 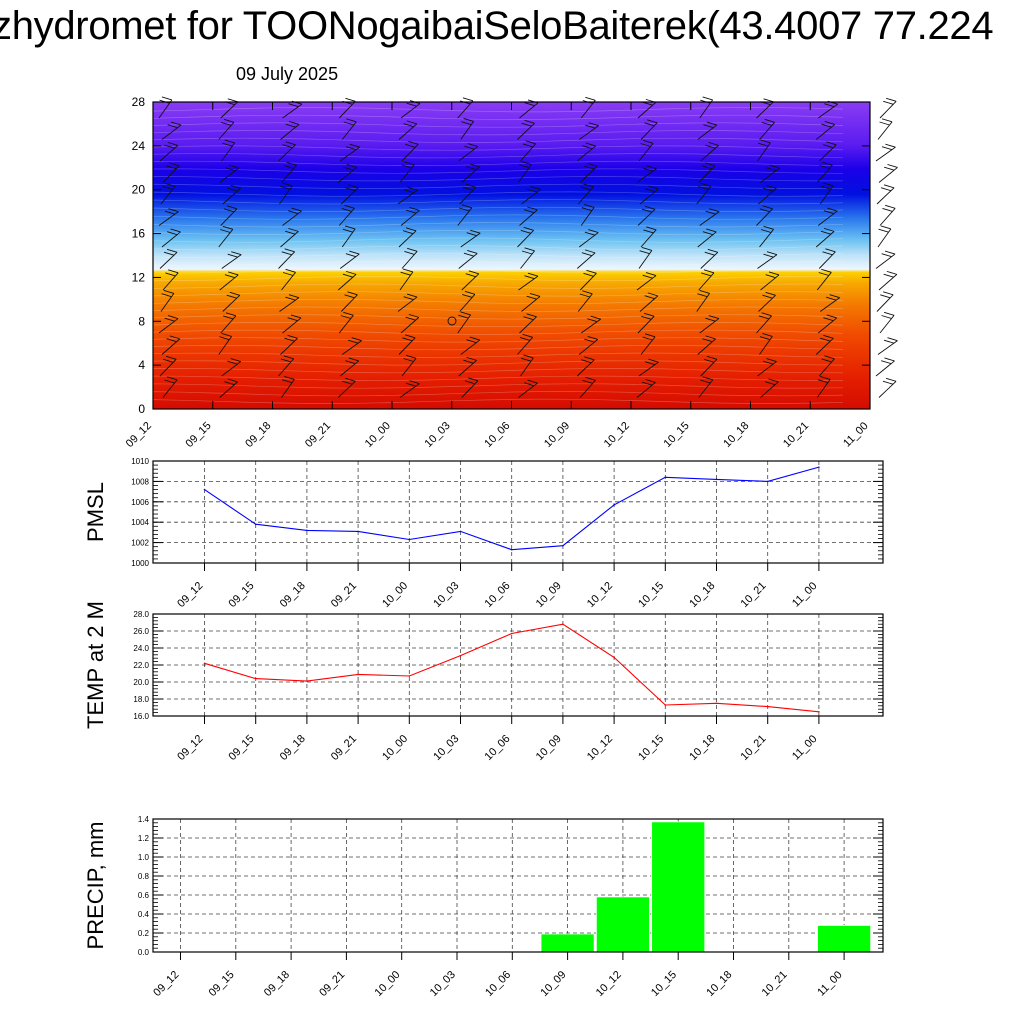 What do you see at coordinates (378, 435) in the screenshot?
I see `heatmap-xtick-label: 10_00` at bounding box center [378, 435].